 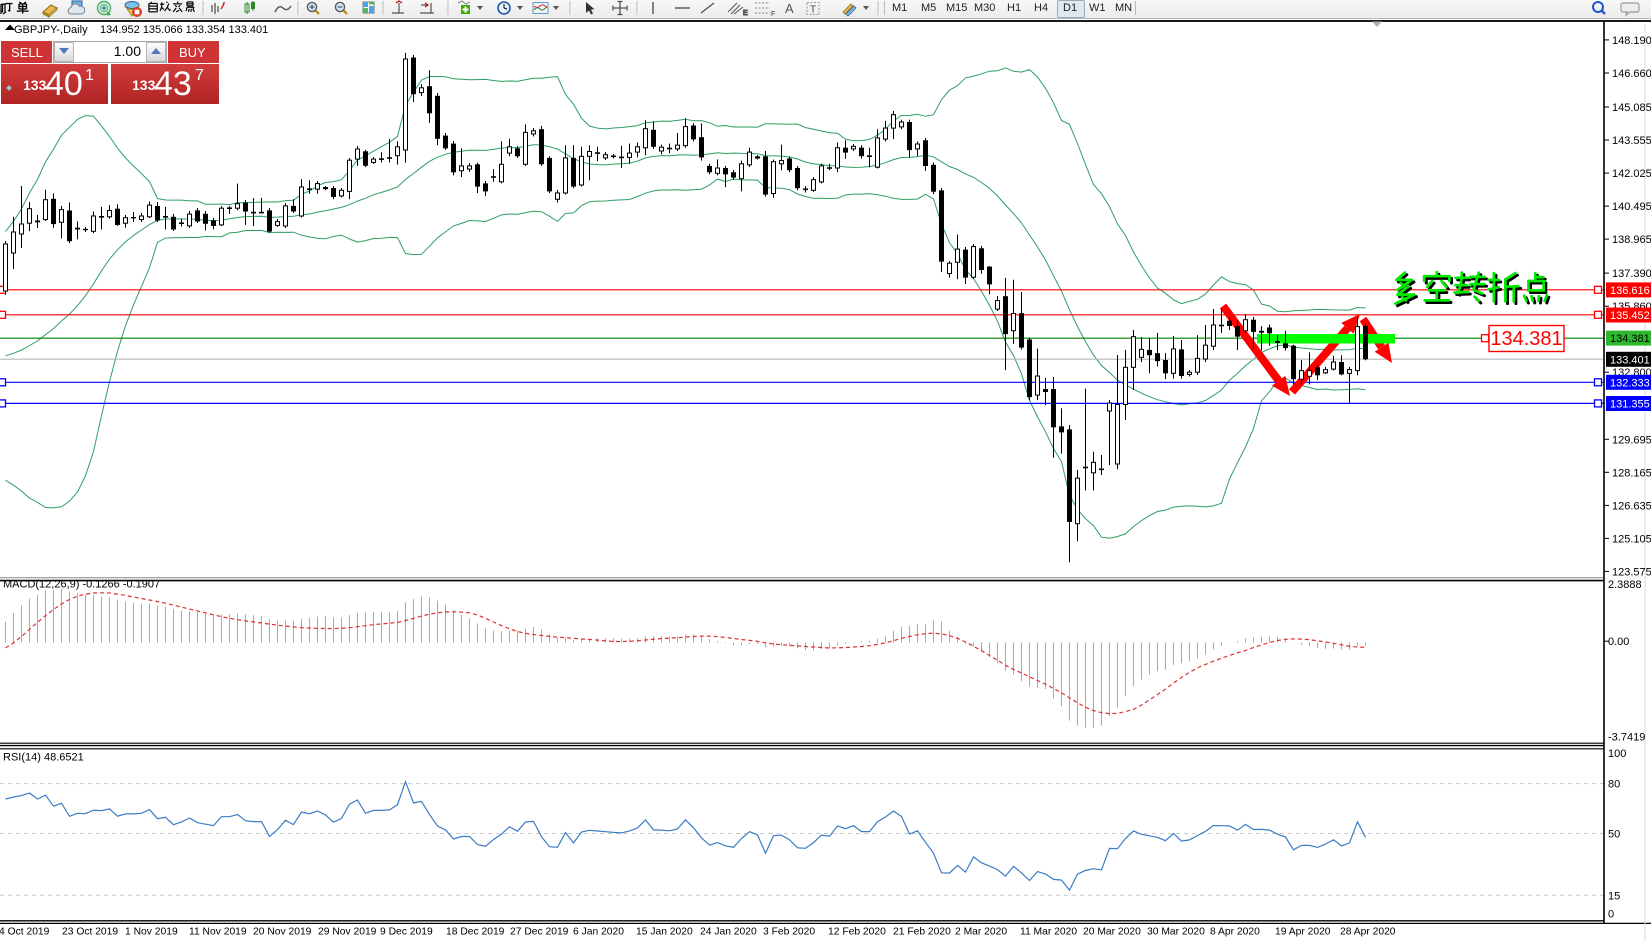 I want to click on svg-text: F, so click(x=773, y=14).